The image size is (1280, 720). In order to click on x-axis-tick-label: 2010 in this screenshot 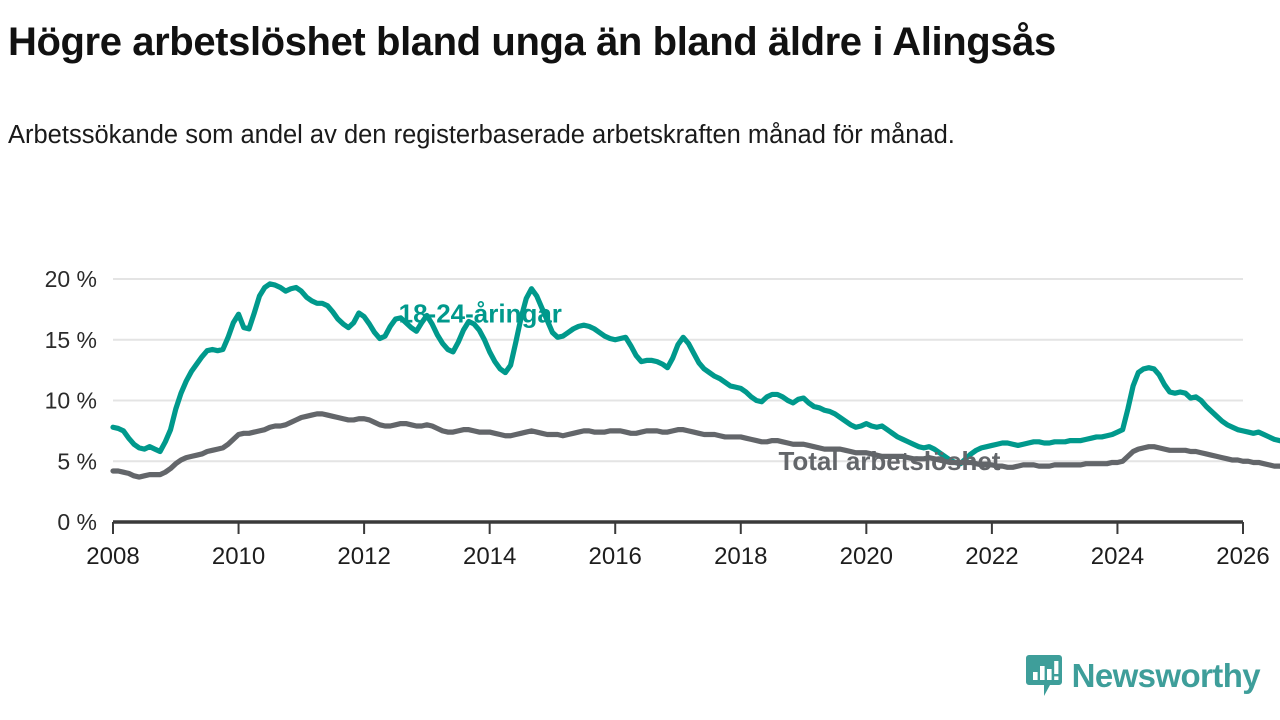, I will do `click(238, 556)`.